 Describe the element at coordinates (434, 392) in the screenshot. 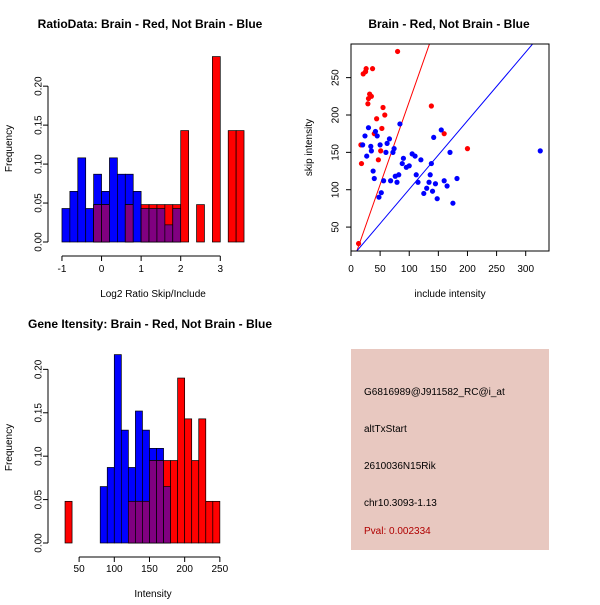

I see `probe-id: G6816989@J911582_RC@i_at` at that location.